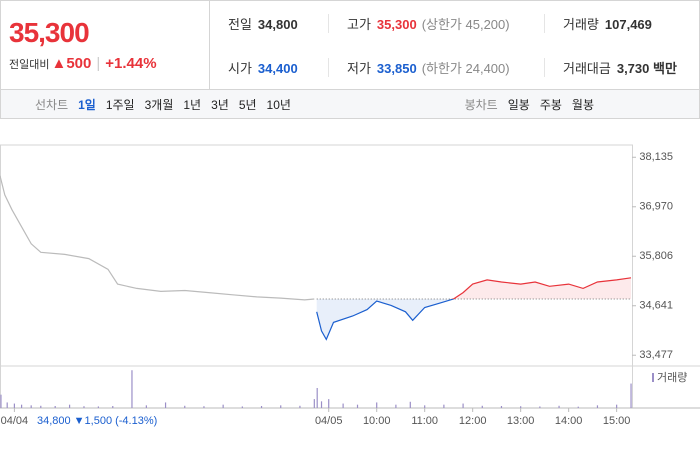 The width and height of the screenshot is (700, 450). Describe the element at coordinates (377, 421) in the screenshot. I see `x-tick-label: 10:00` at that location.